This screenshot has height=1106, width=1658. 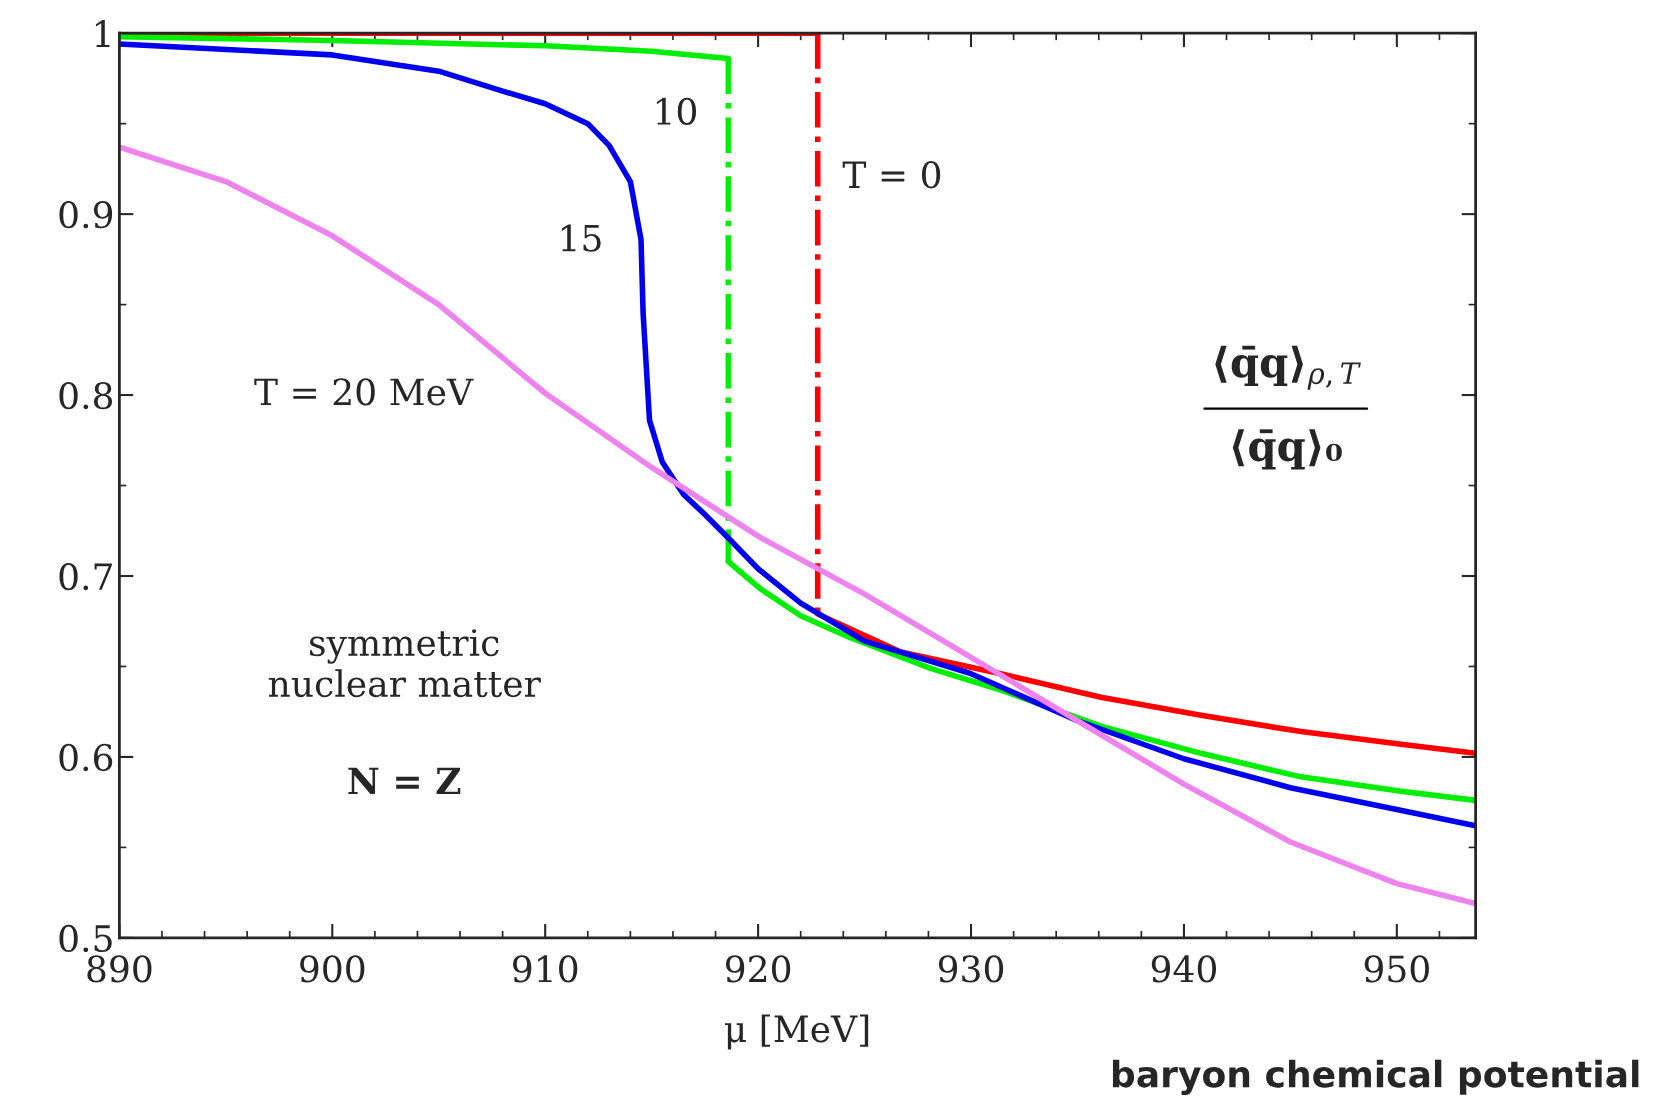 I want to click on x-tick-label: 910, so click(x=545, y=969).